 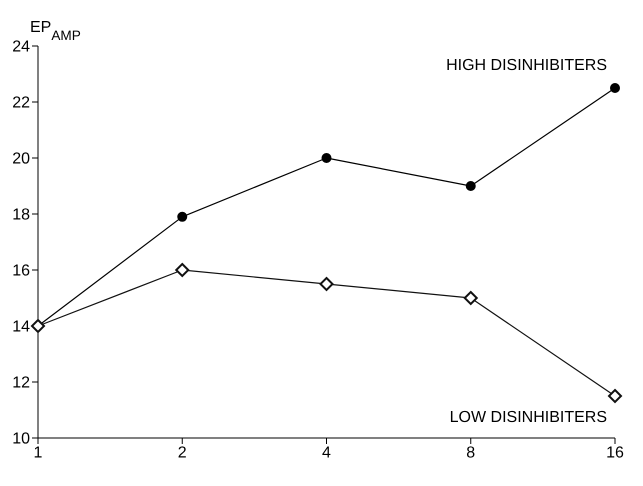 What do you see at coordinates (526, 65) in the screenshot?
I see `series-label: HIGH DISINHIBITERS` at bounding box center [526, 65].